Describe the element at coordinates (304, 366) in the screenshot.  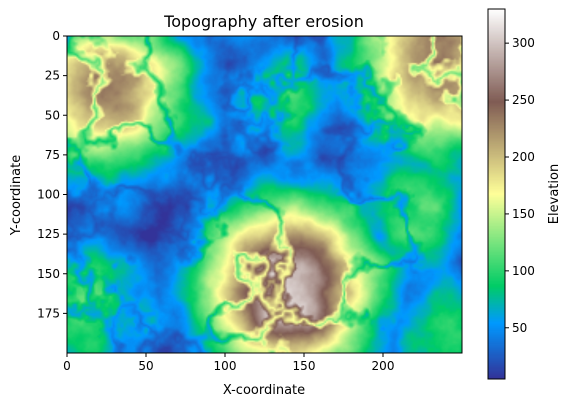
I see `x-tick-label: 150` at that location.